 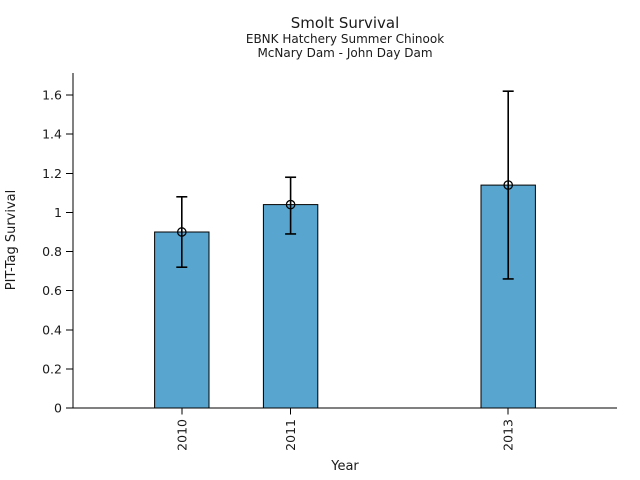 I want to click on x-tick-label: 2013, so click(x=508, y=435).